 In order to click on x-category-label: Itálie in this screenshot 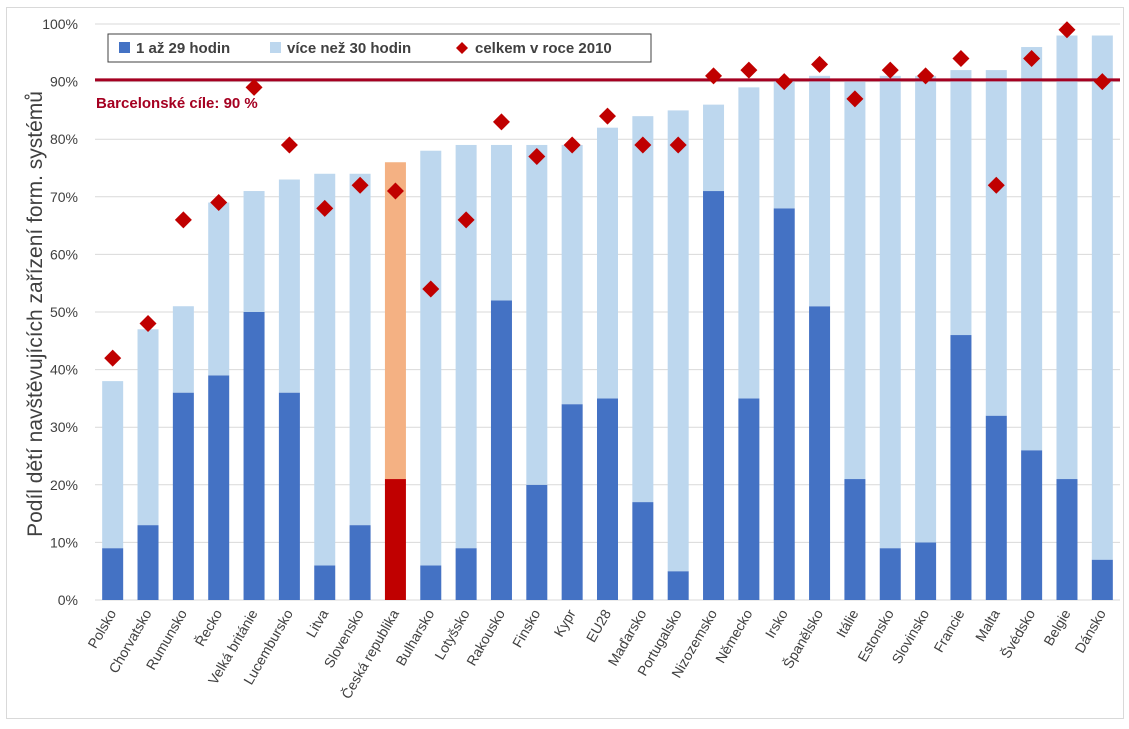, I will do `click(847, 623)`.